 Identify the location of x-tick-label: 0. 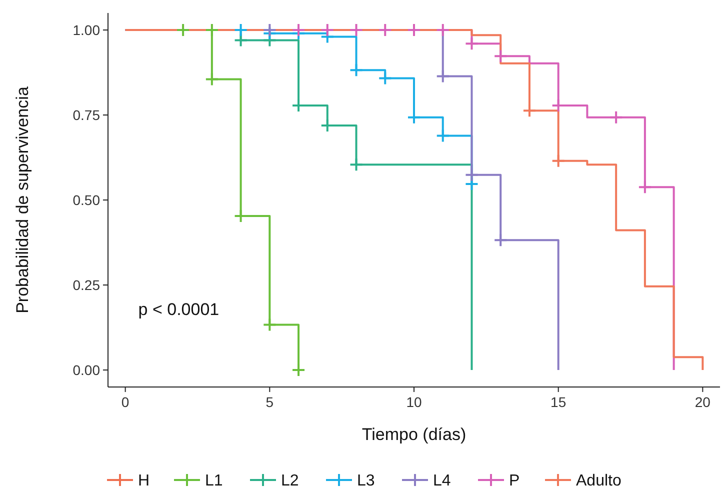
(125, 402).